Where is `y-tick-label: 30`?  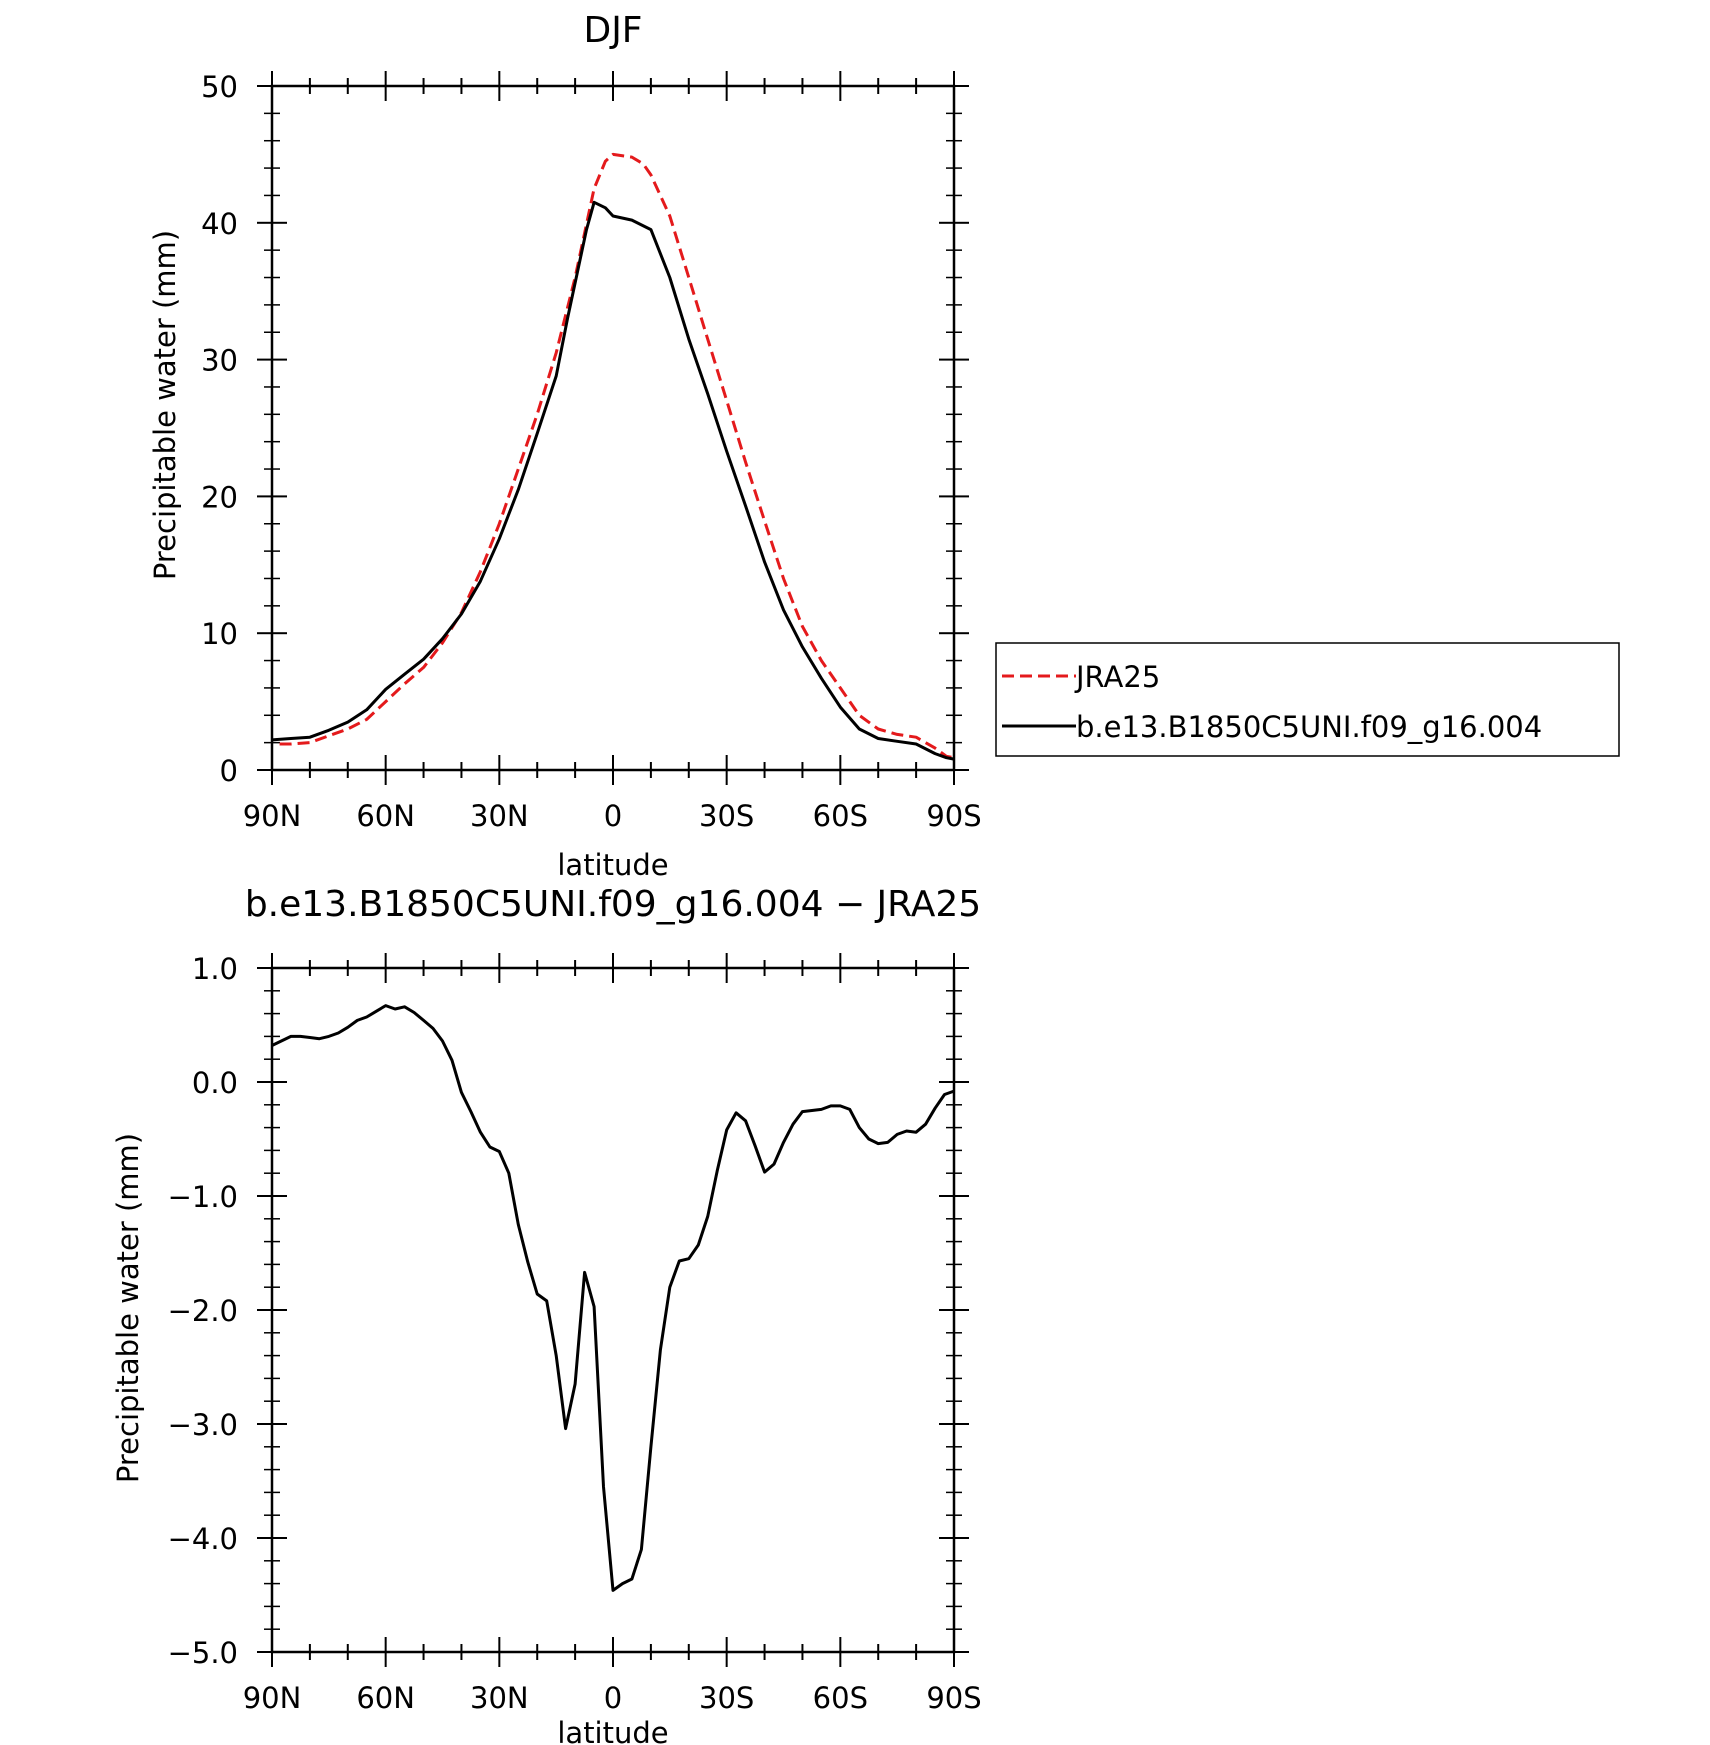
y-tick-label: 30 is located at coordinates (219, 361).